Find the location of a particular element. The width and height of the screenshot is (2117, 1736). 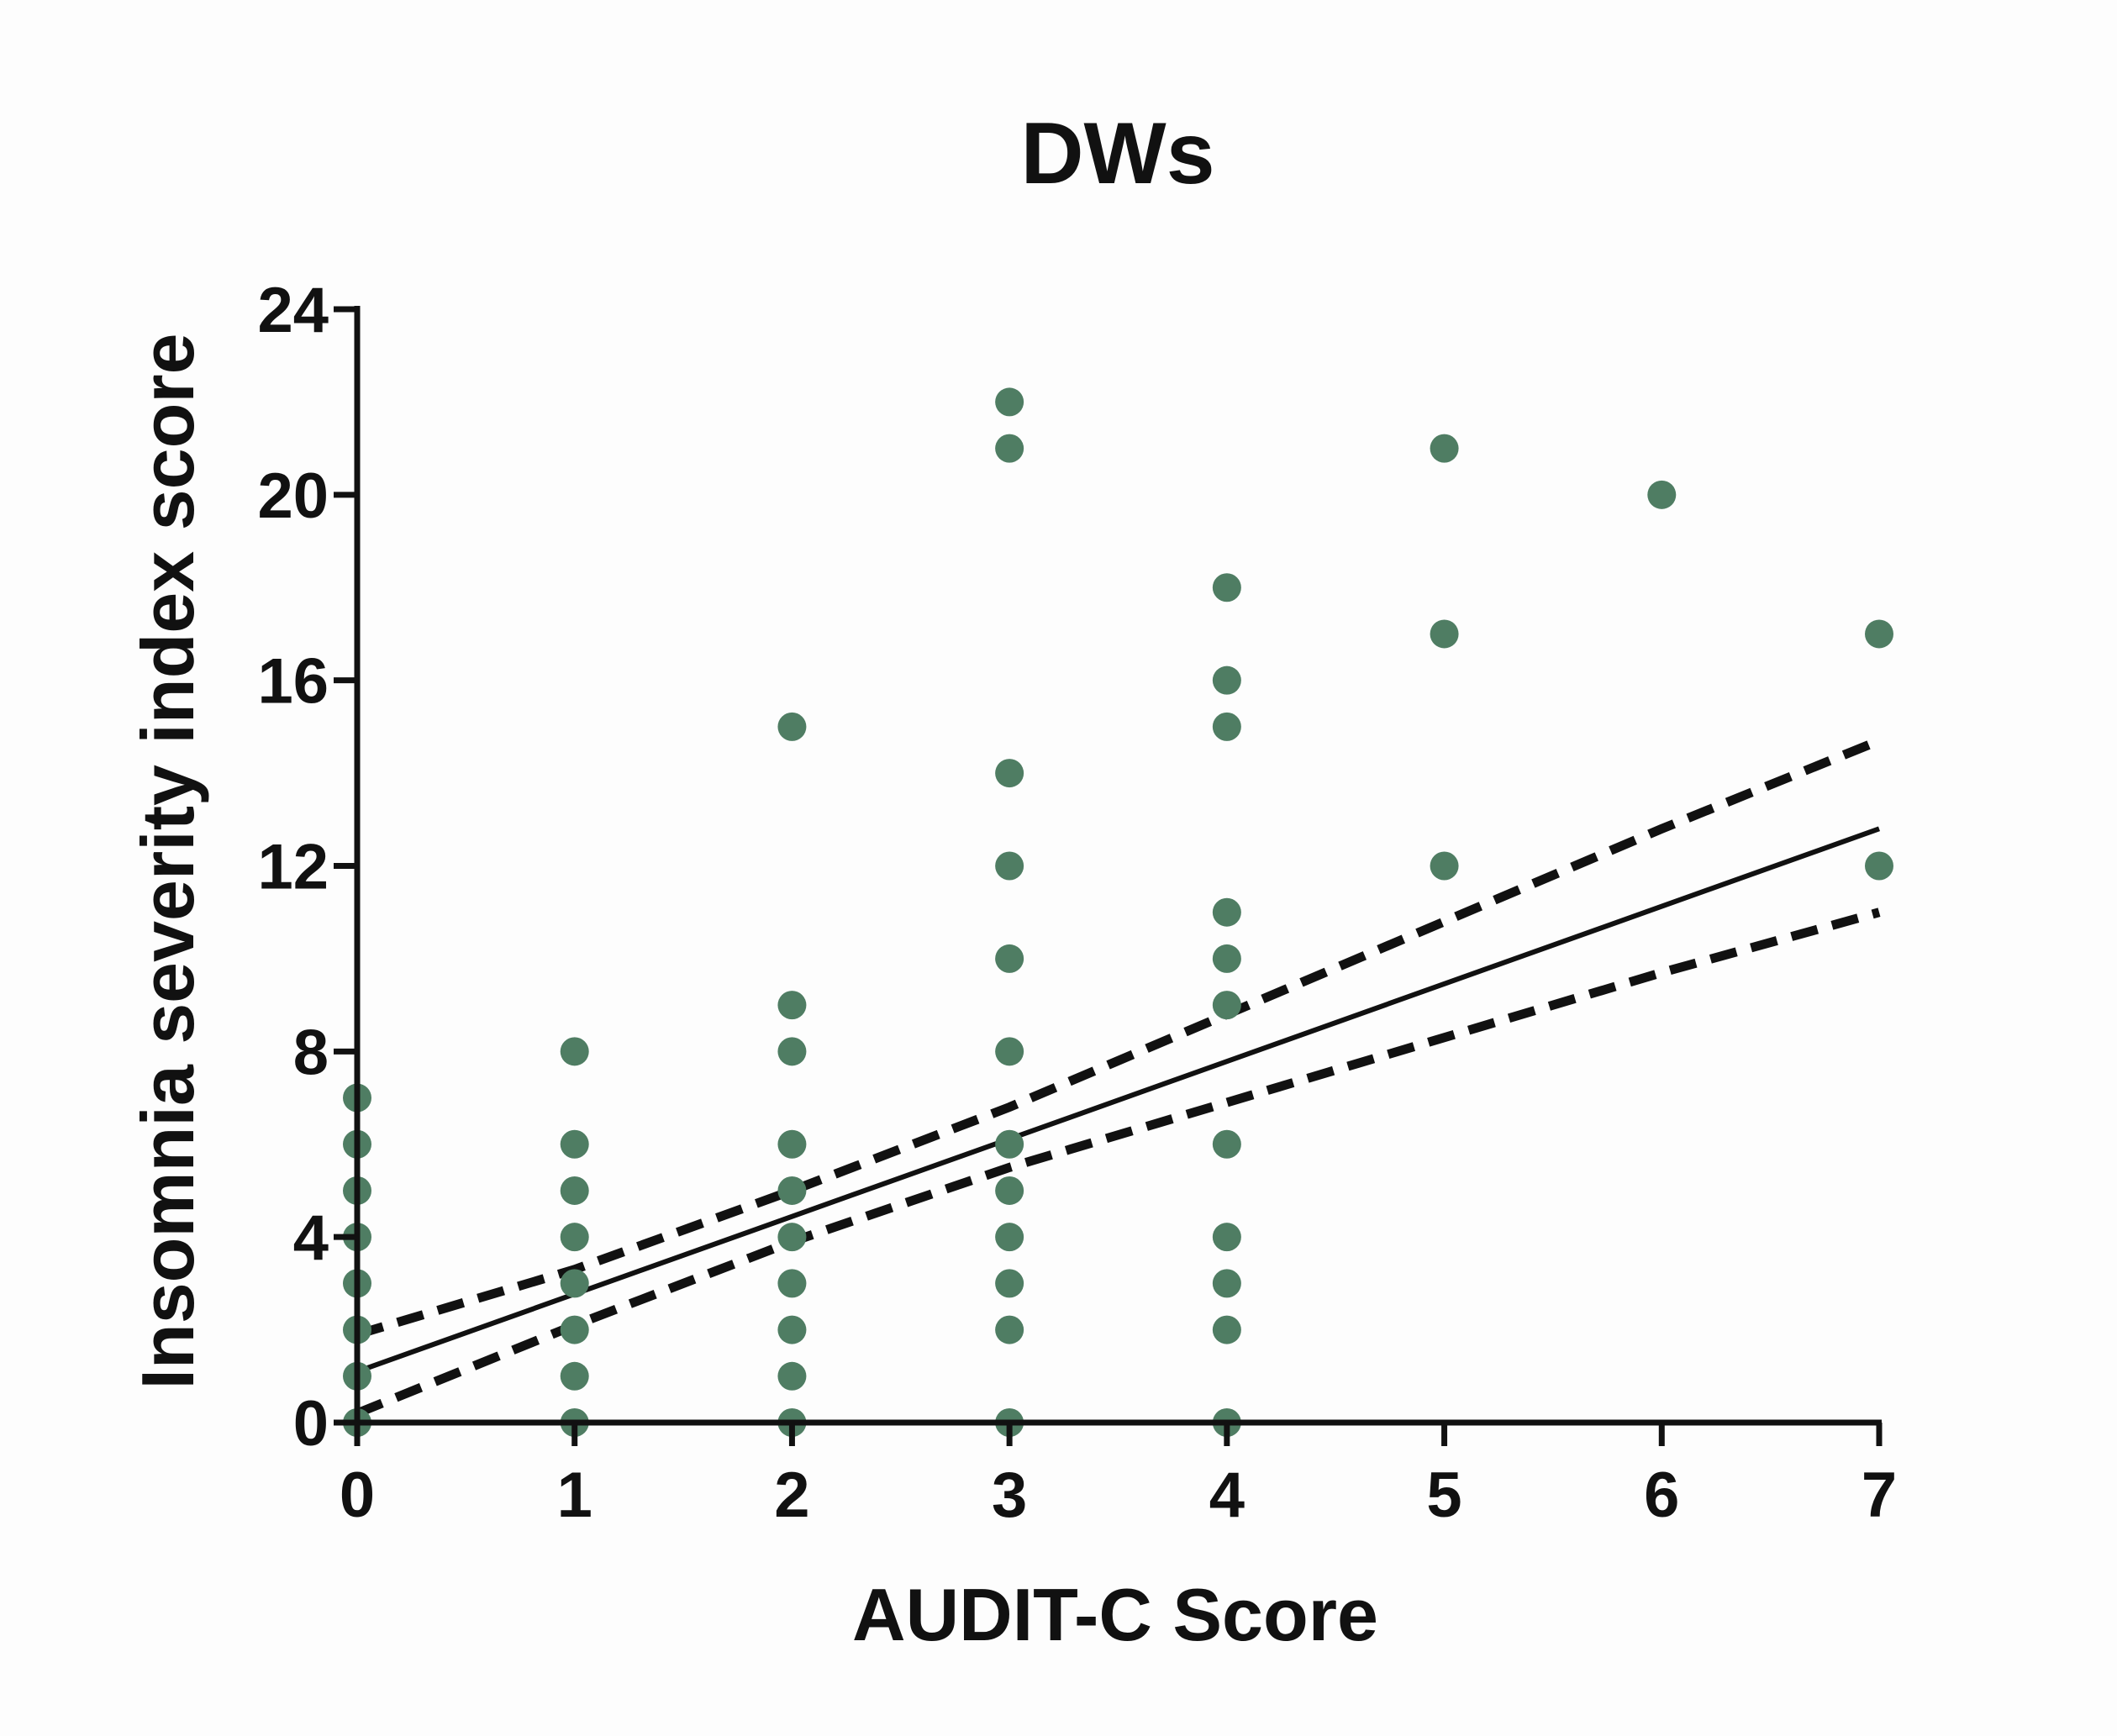

x-tick-label: 0 is located at coordinates (357, 1495).